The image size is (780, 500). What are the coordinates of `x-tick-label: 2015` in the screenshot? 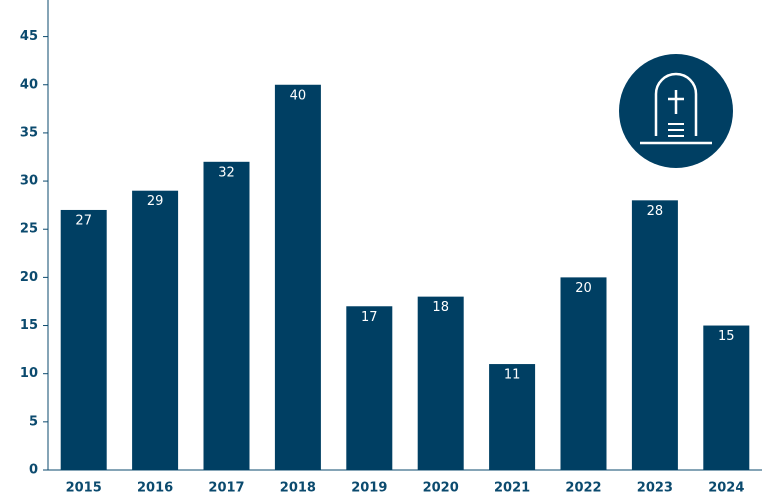 It's located at (84, 488).